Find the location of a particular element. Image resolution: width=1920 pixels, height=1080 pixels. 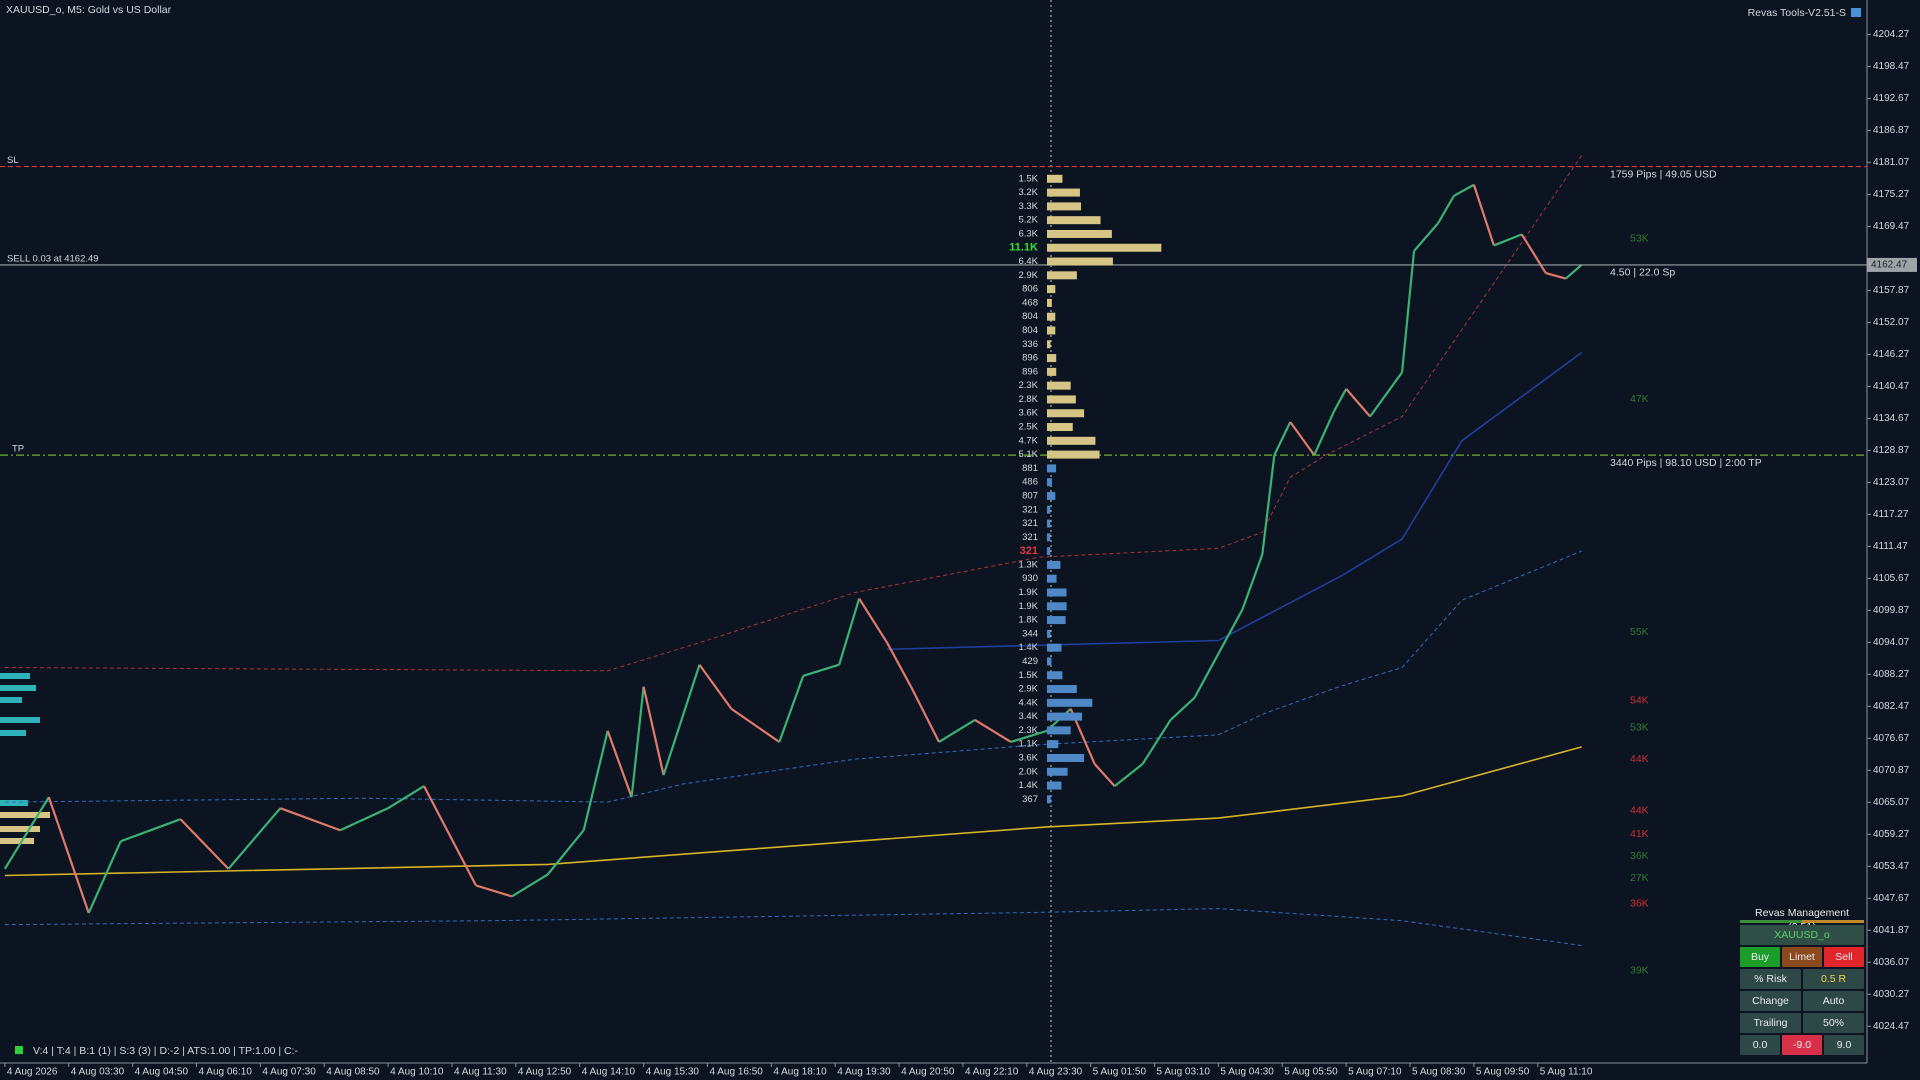

panel-row: Buy Limet Sell is located at coordinates (1802, 957).